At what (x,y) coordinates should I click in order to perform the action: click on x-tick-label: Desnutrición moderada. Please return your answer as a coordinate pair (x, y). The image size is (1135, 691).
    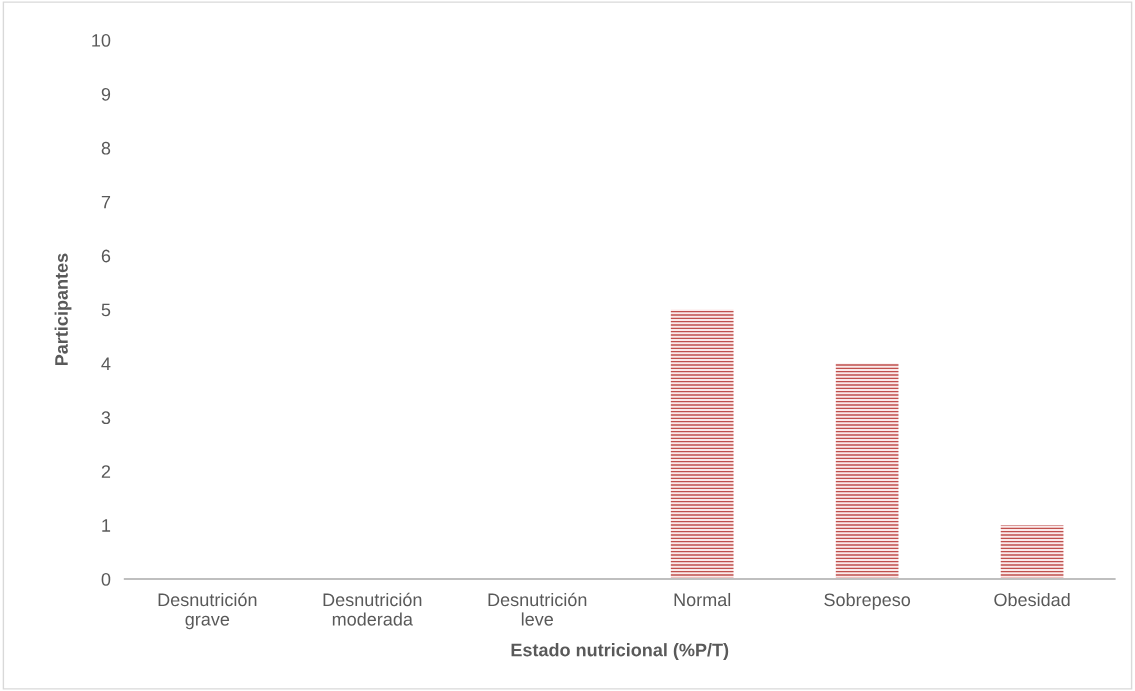
    Looking at the image, I should click on (372, 609).